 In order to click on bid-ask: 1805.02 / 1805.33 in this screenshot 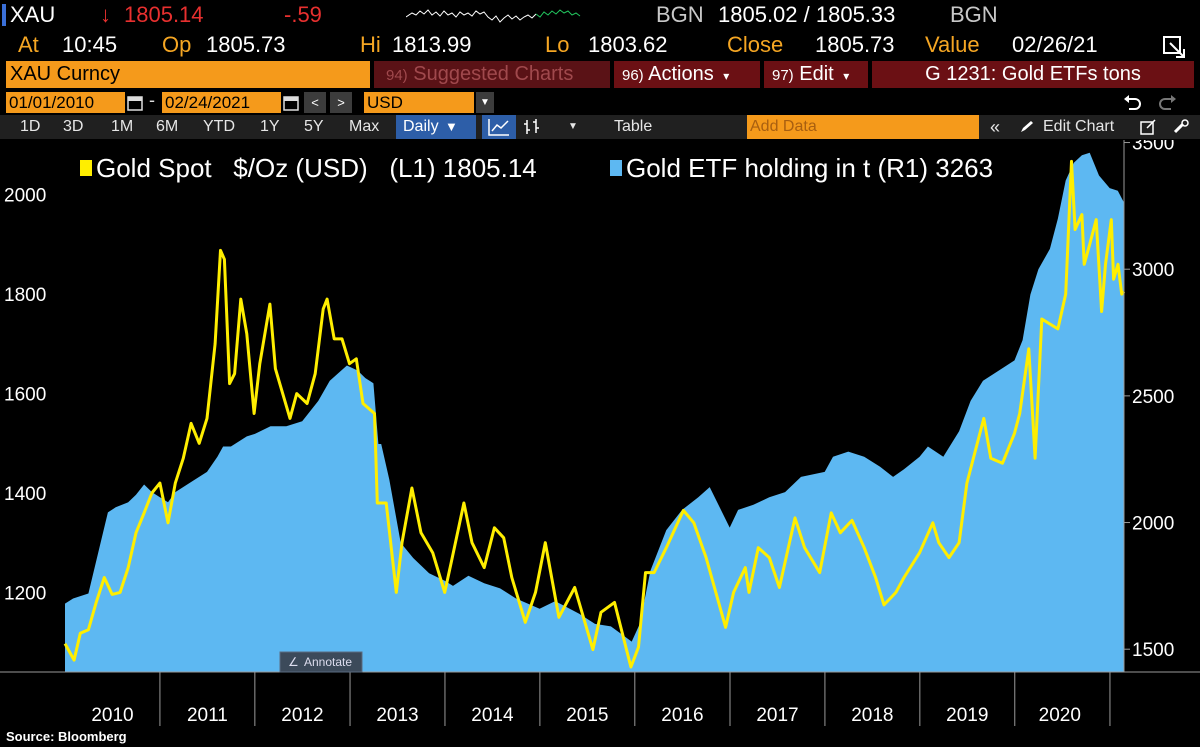, I will do `click(807, 14)`.